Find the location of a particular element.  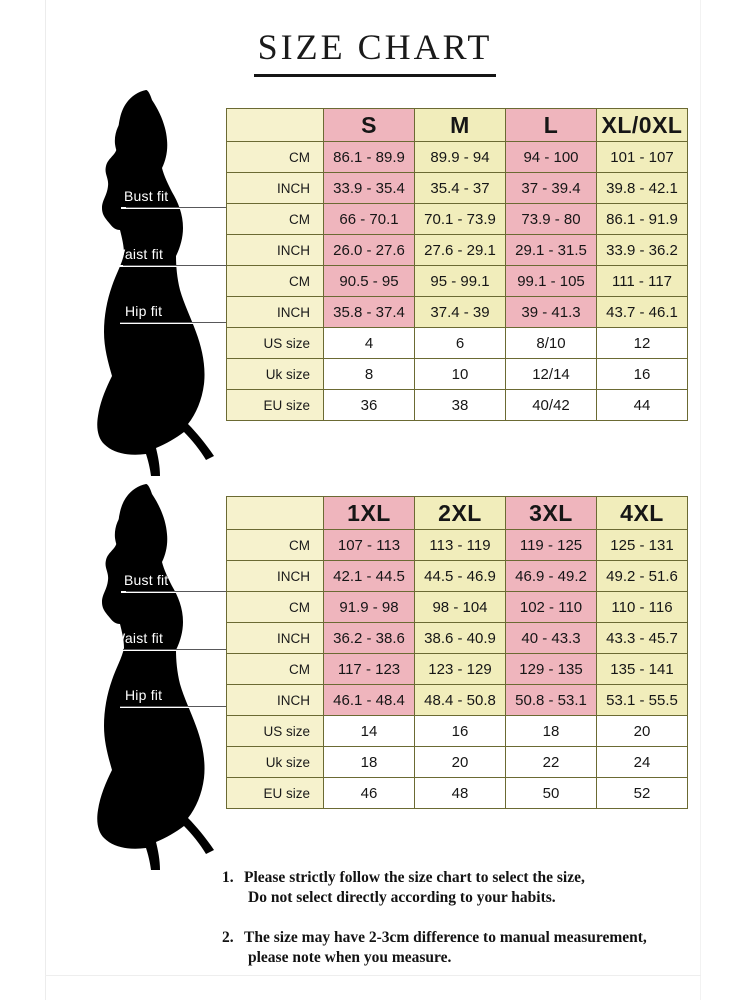

cell: 99.1 - 105 is located at coordinates (551, 281).